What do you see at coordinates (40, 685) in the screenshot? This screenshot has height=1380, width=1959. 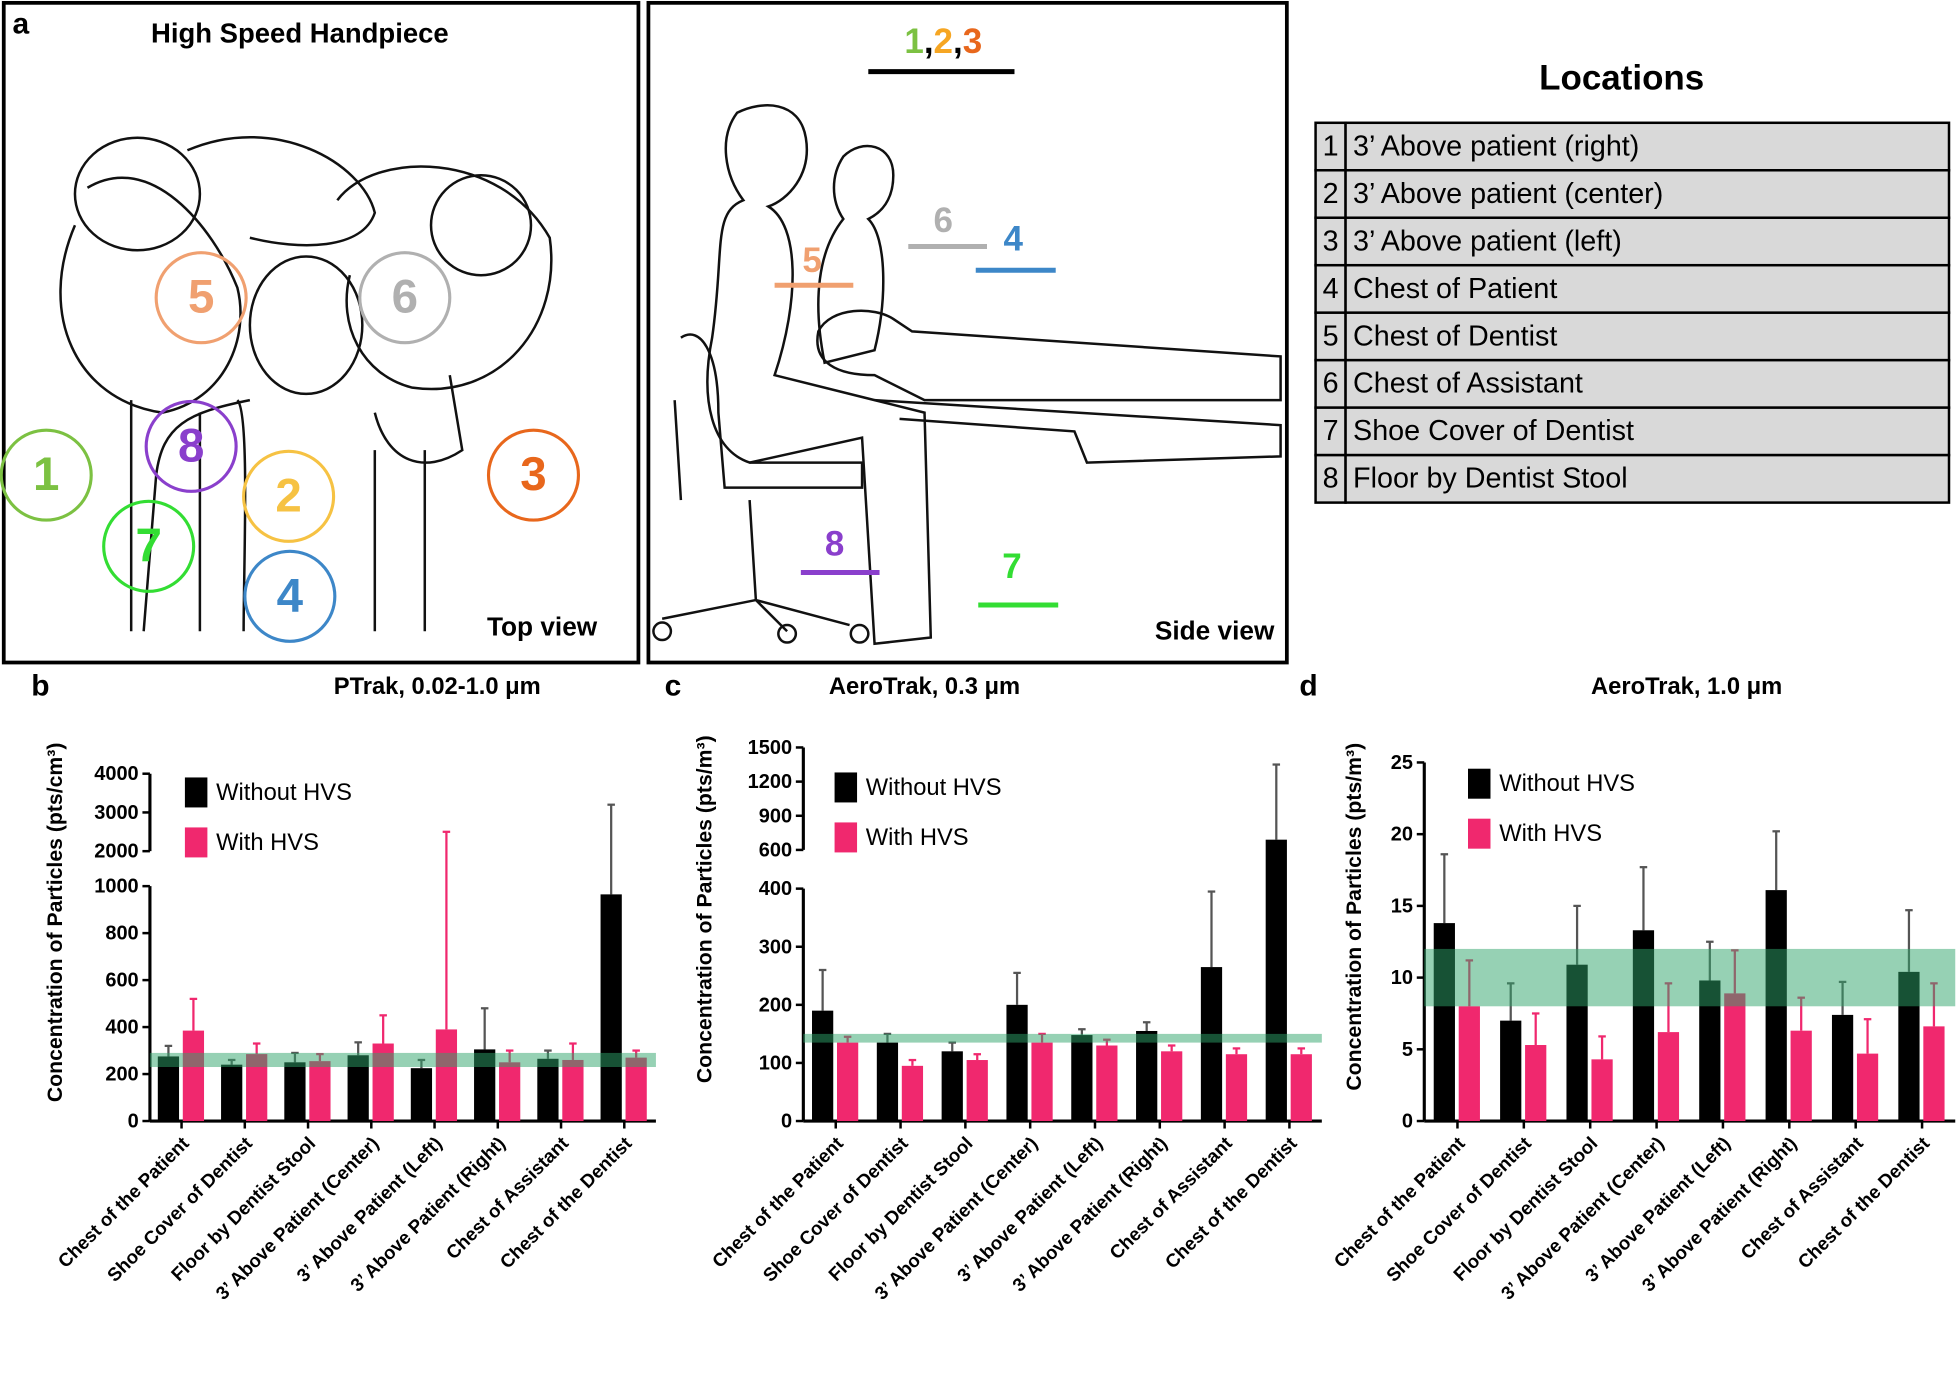 I see `panel-label: b` at bounding box center [40, 685].